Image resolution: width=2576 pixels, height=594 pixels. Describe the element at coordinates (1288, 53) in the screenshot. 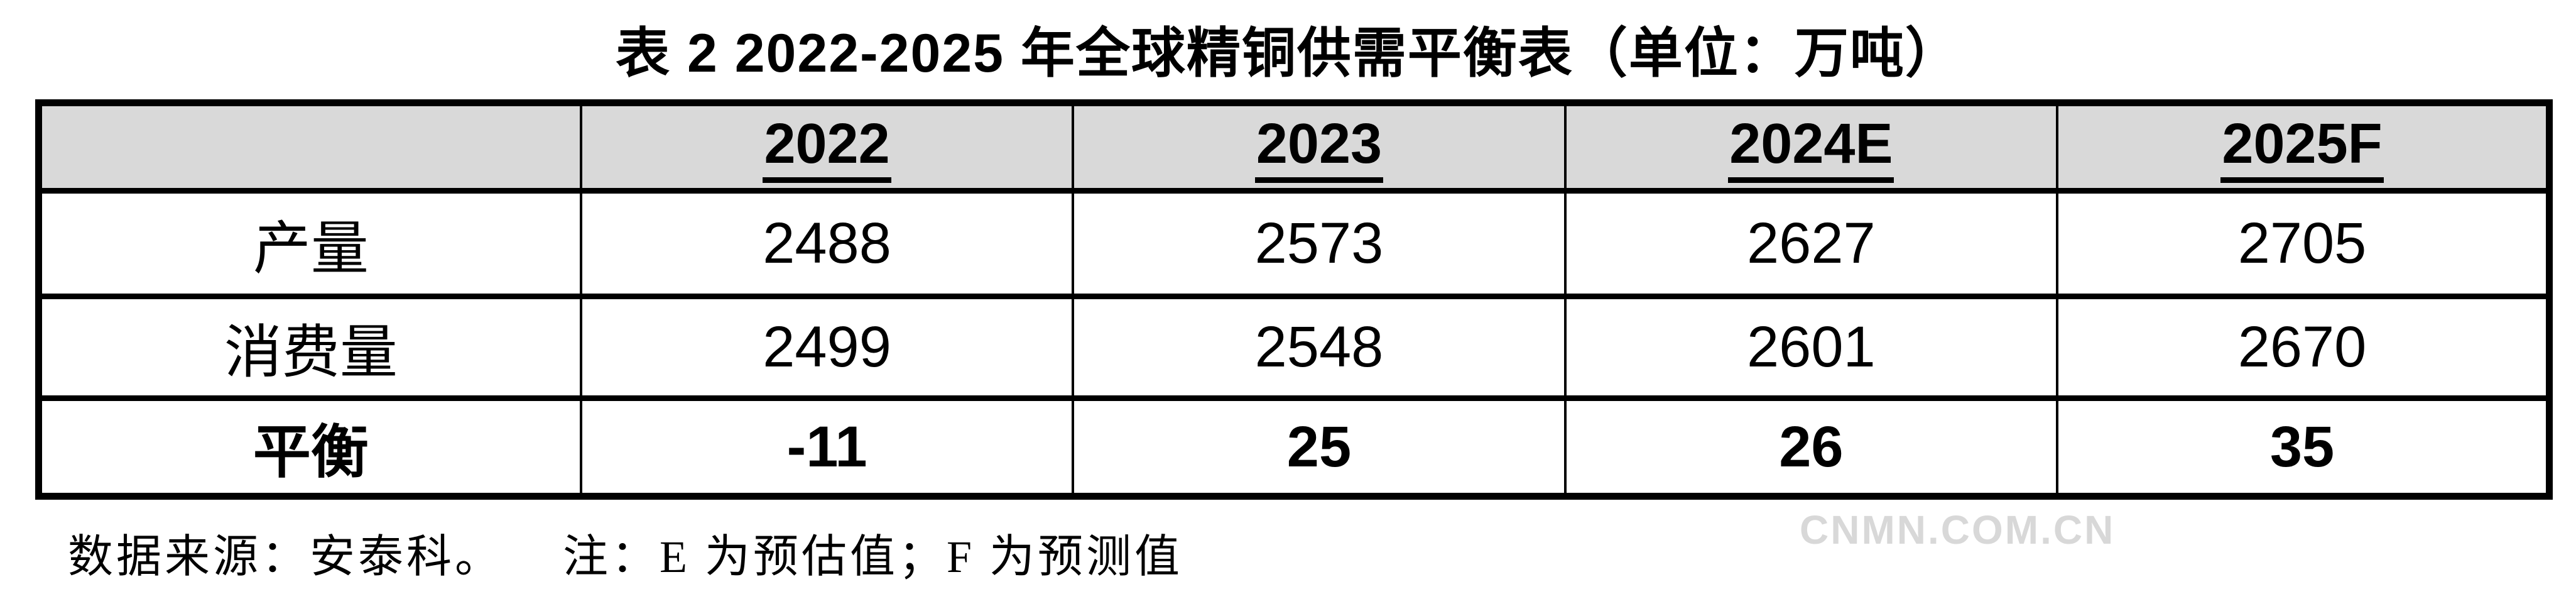

I see `table-title: 表 2 2022-2025 年全球精铜供需平衡表（单位：万吨）` at that location.